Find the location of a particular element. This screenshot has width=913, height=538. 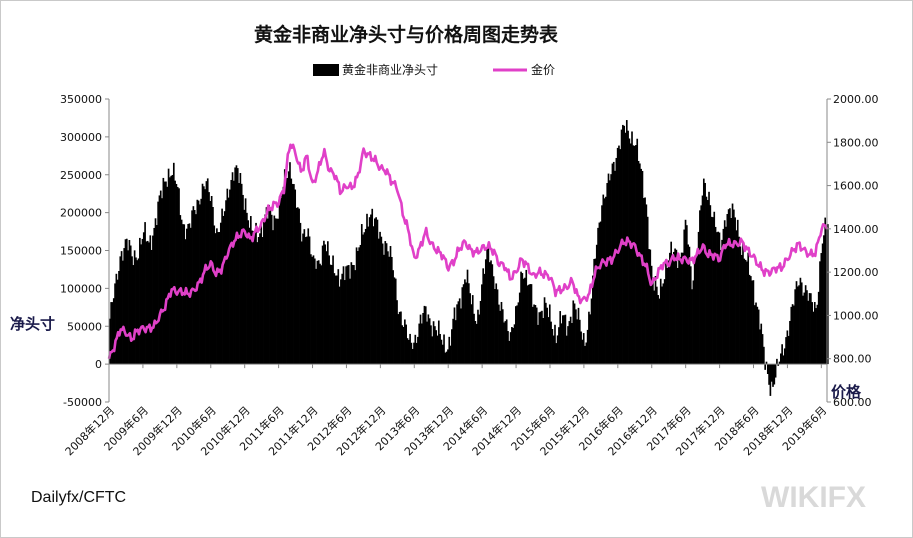

source-label: Dailyfx/CFTC is located at coordinates (78, 497).